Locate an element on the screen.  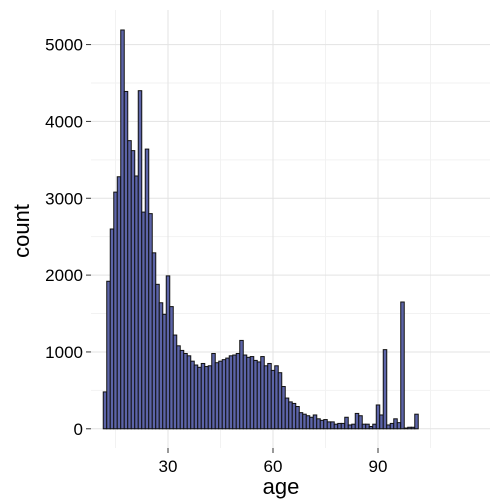
y-tick-label: 3000 is located at coordinates (64, 198).